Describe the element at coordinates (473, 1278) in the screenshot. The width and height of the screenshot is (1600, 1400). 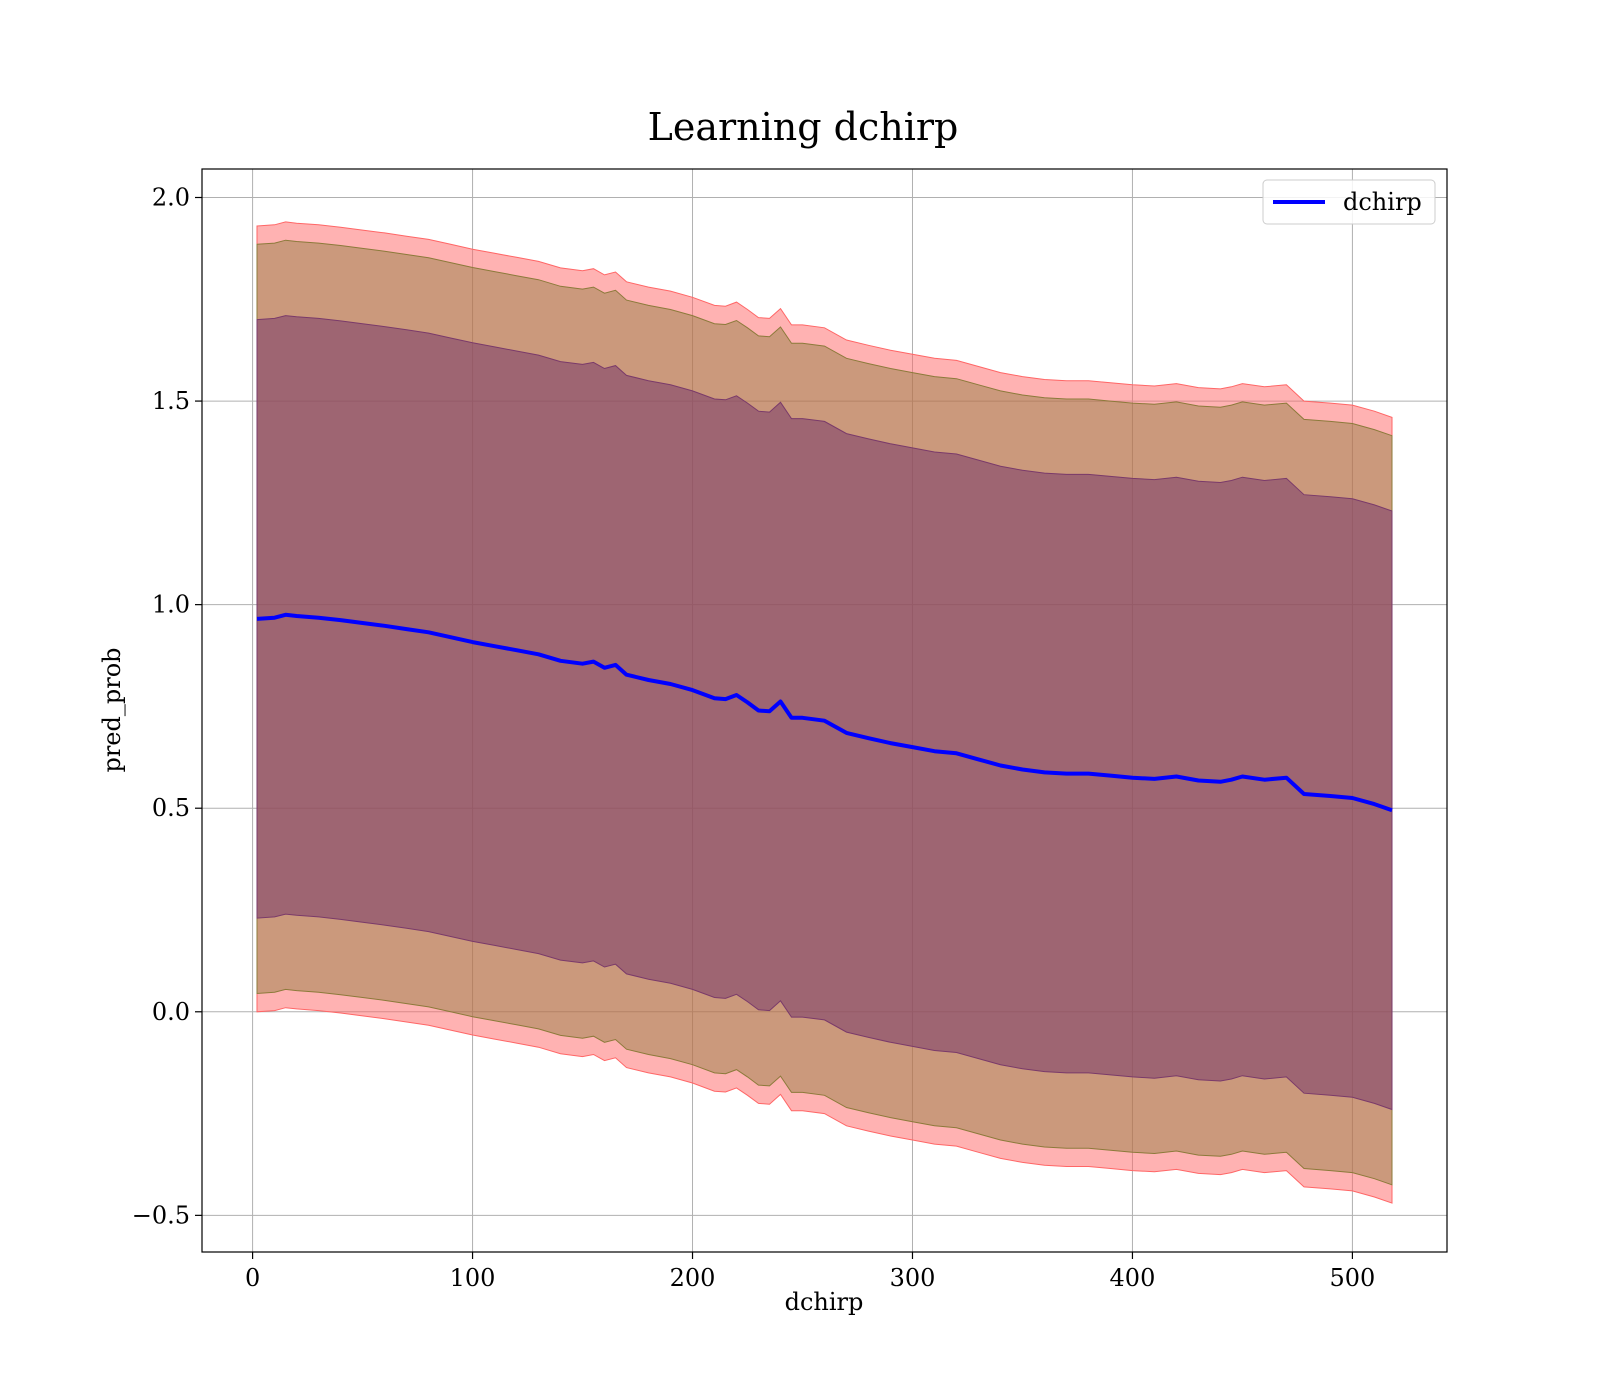
I see `x-tick-label-1: 100` at that location.